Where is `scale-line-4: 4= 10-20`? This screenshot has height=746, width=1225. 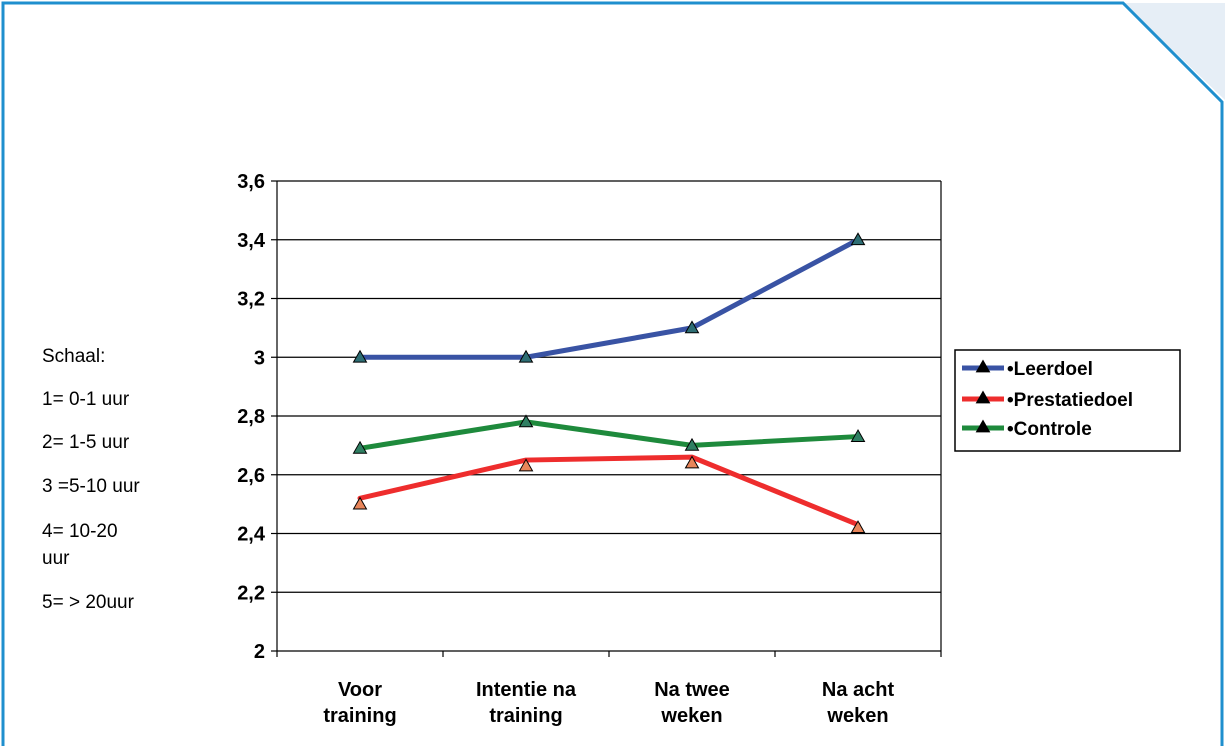 scale-line-4: 4= 10-20 is located at coordinates (80, 531).